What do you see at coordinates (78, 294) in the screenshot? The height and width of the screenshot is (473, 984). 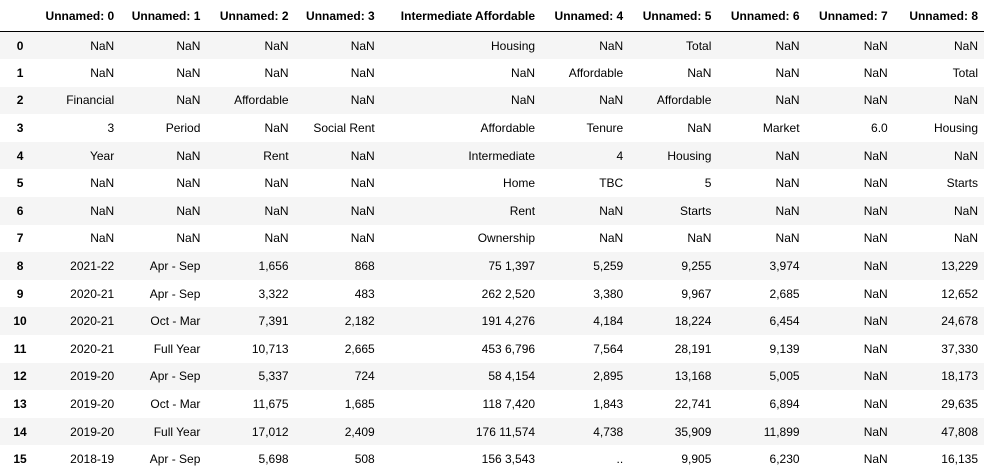 I see `table-cell: 2020-21` at bounding box center [78, 294].